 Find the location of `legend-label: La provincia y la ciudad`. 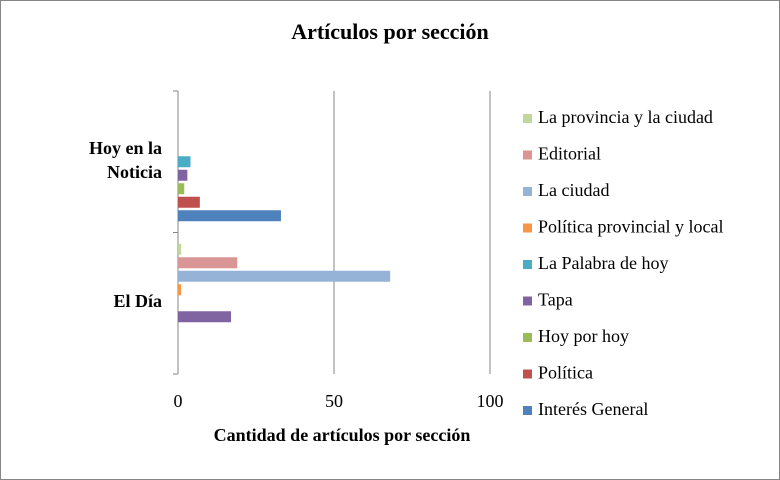

legend-label: La provincia y la ciudad is located at coordinates (625, 117).